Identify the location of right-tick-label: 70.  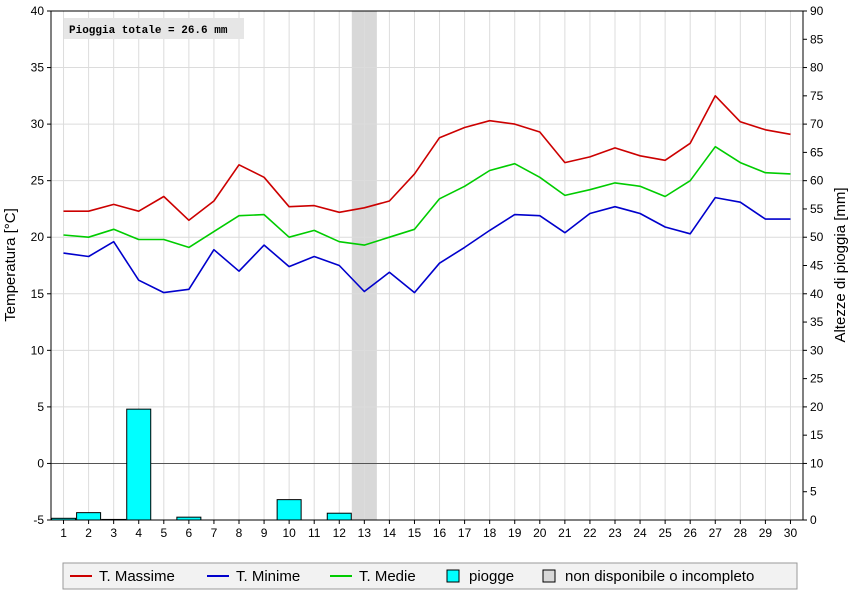
(817, 124).